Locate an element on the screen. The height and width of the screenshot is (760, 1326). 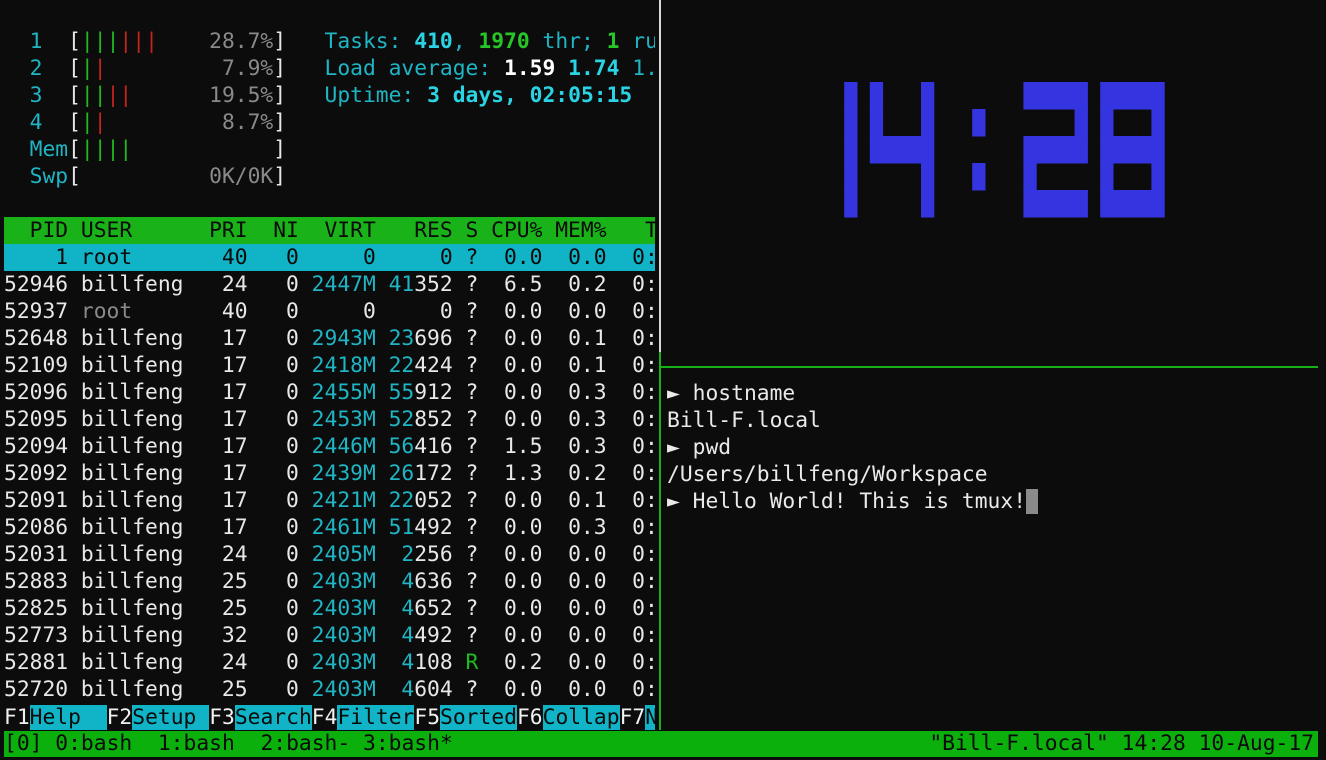
column-header-time: T is located at coordinates (649, 230).